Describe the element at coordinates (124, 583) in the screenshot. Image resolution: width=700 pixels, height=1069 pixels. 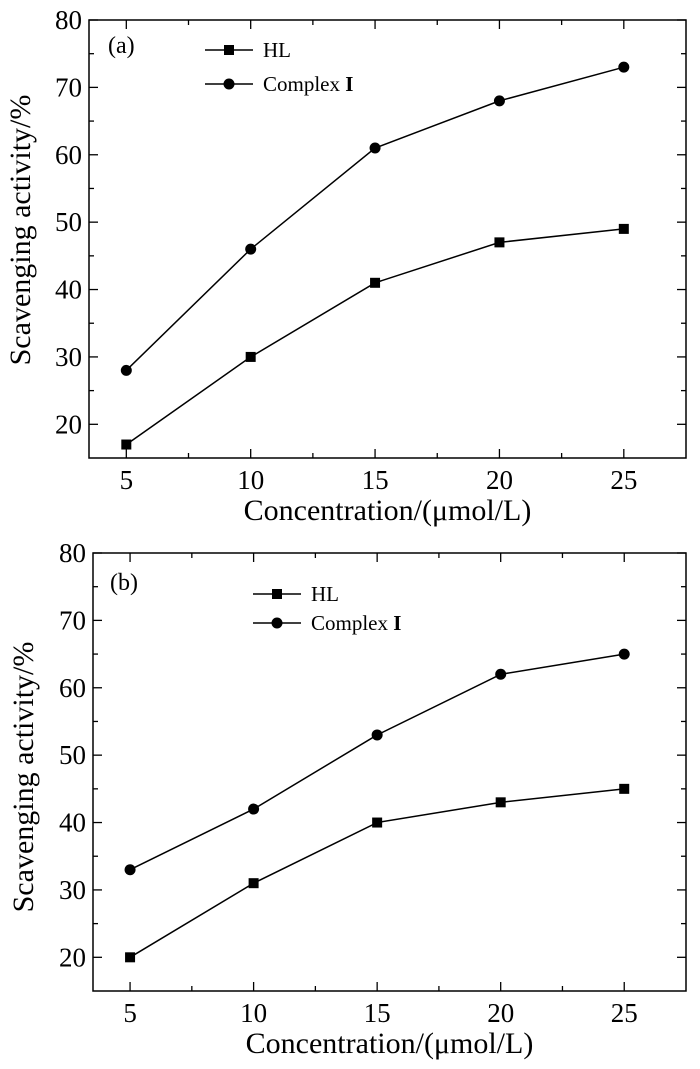
I see `panel-label: (b)` at that location.